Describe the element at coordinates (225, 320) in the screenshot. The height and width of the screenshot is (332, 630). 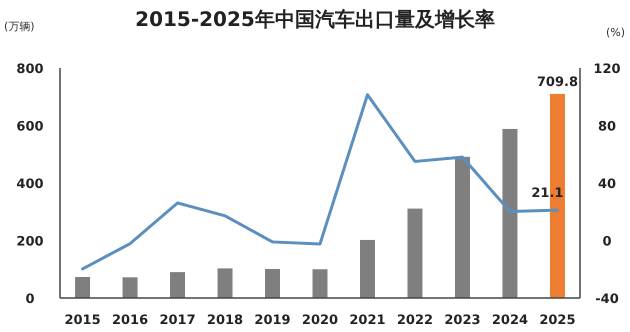
I see `x-tick-label: 2018` at that location.